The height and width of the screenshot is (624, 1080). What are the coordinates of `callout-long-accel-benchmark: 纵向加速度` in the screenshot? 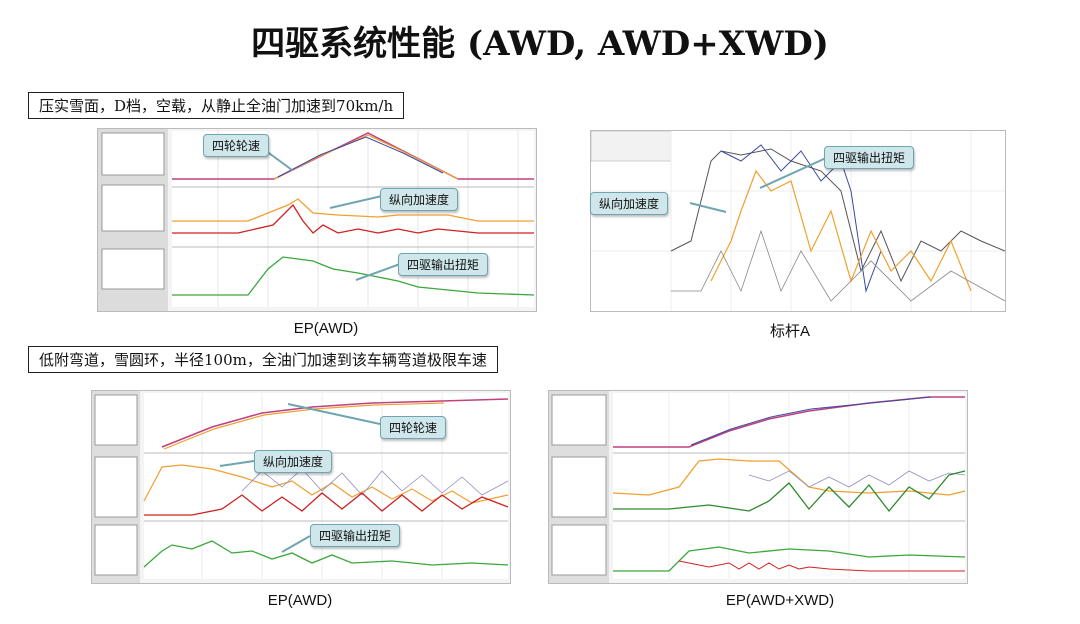 It's located at (629, 203).